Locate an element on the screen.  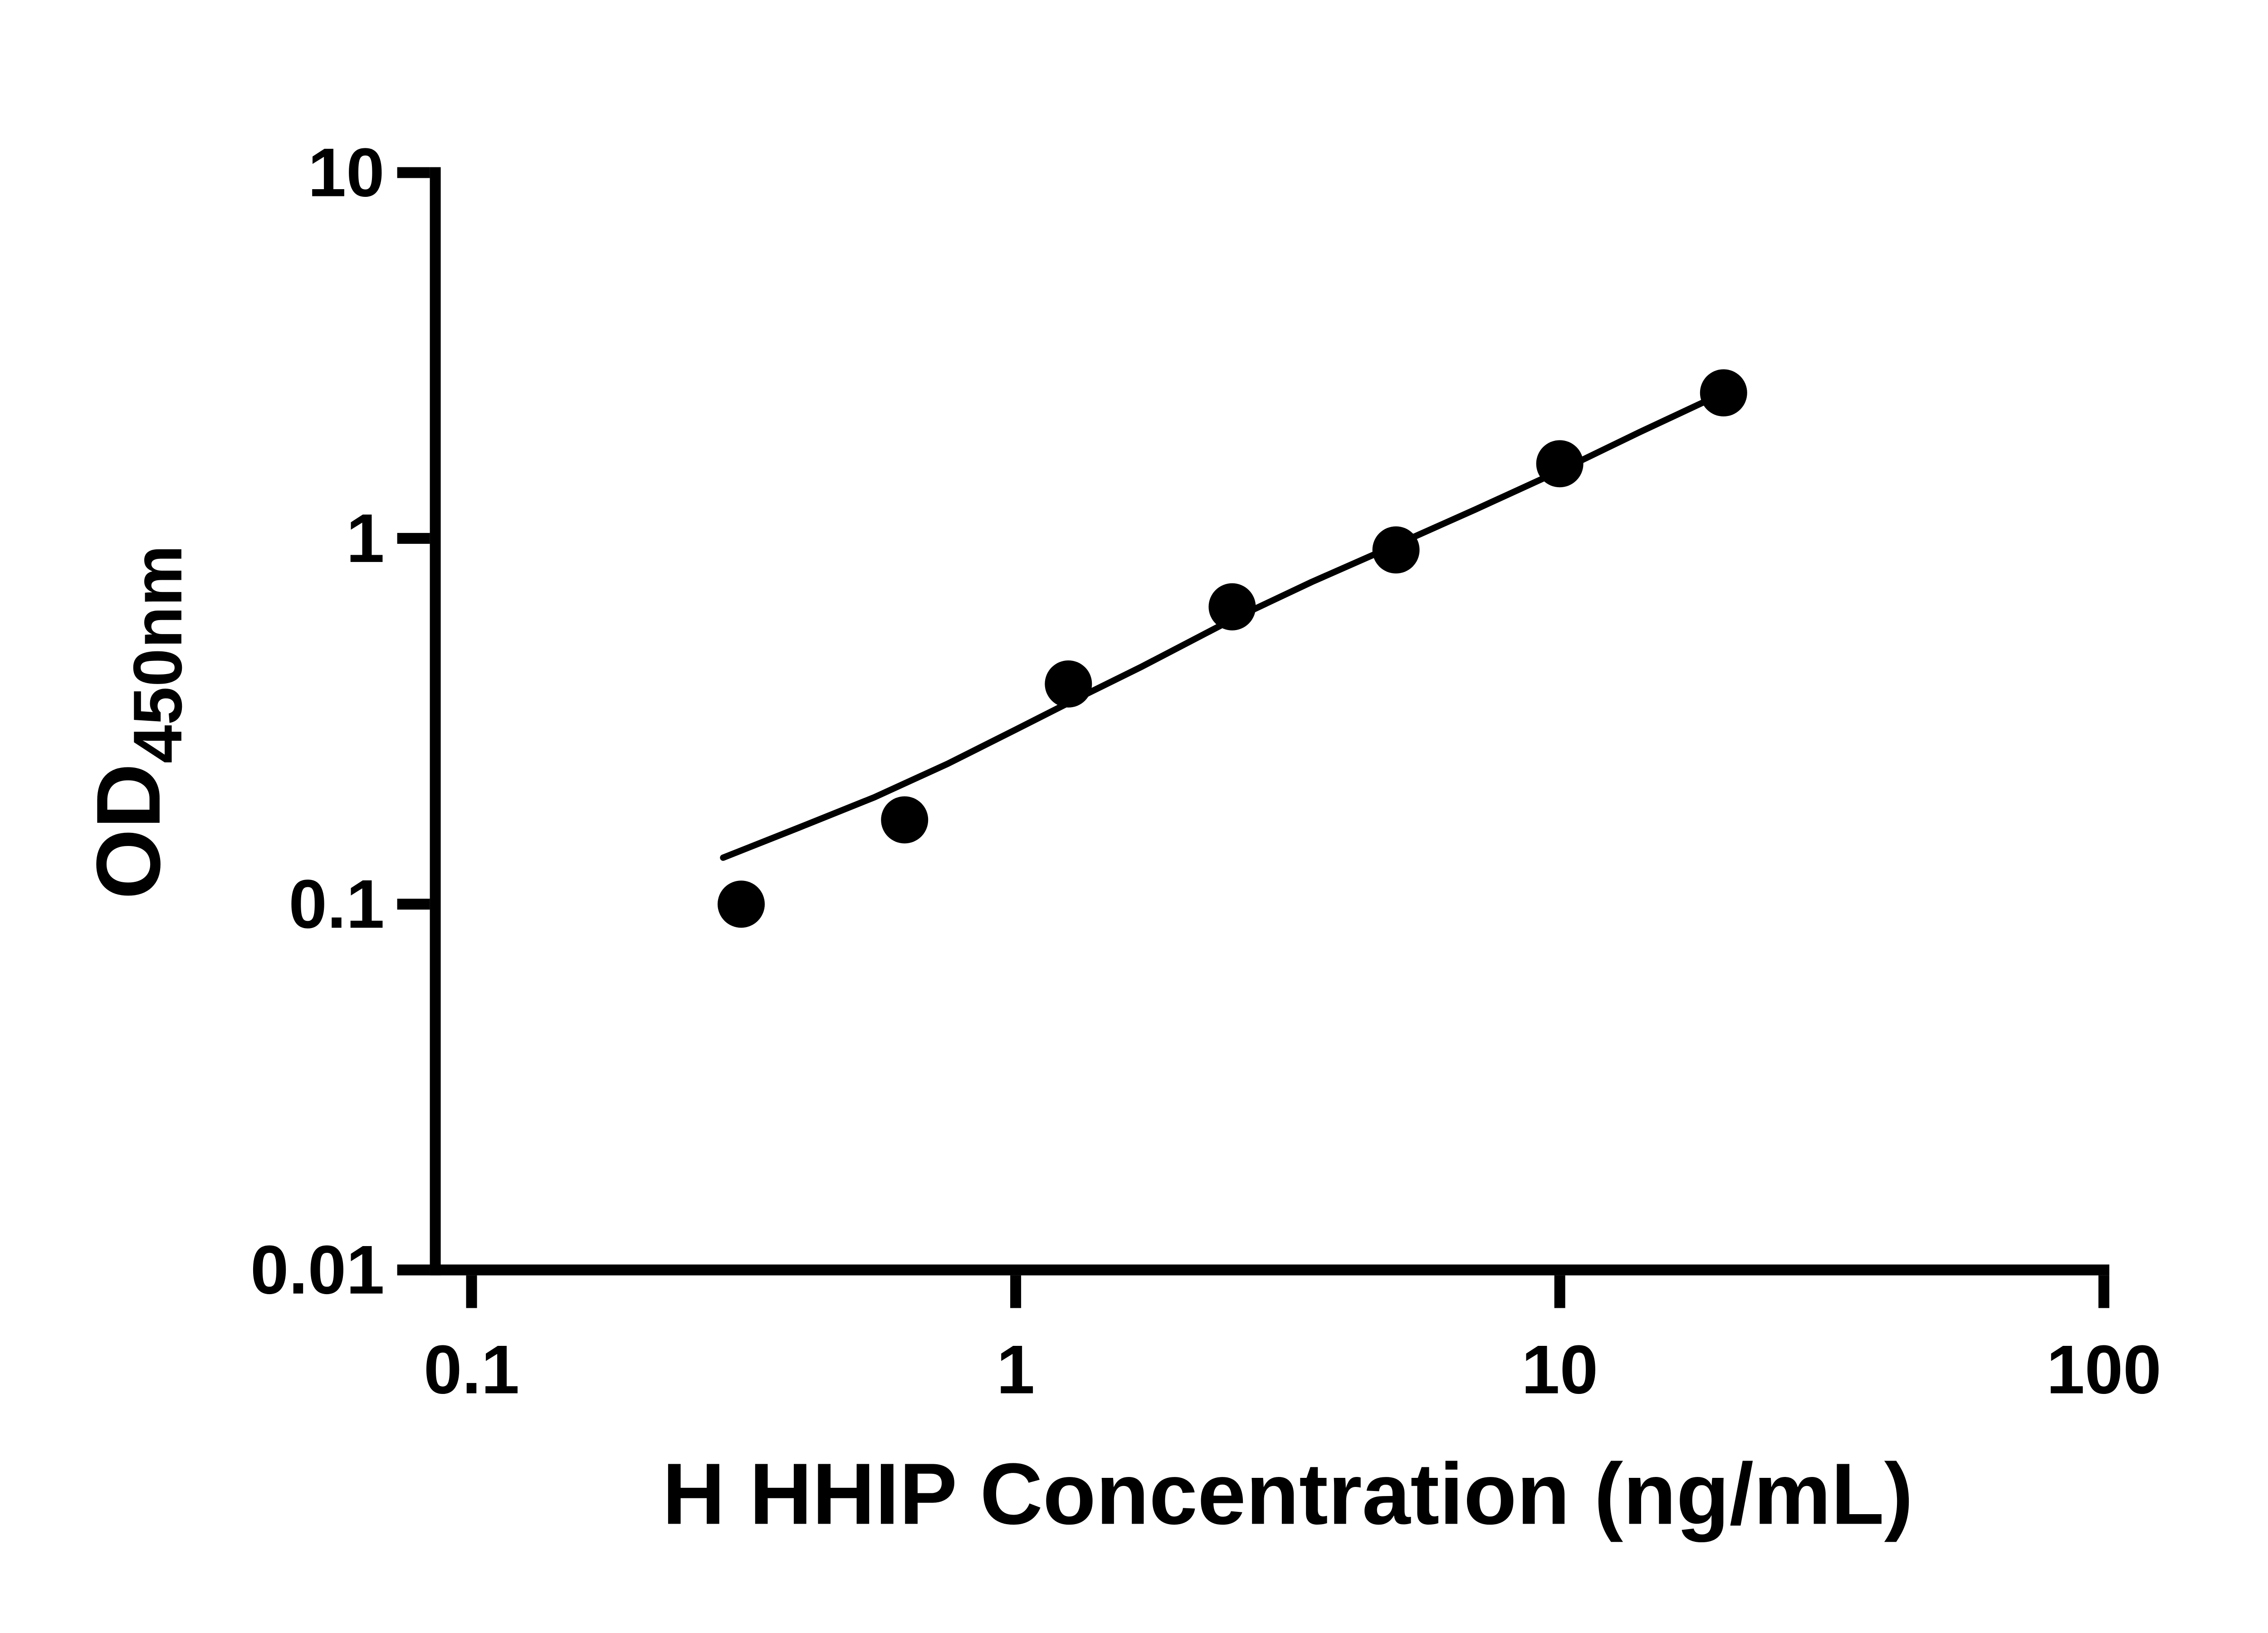
y-tick-label: 0.1 is located at coordinates (336, 904).